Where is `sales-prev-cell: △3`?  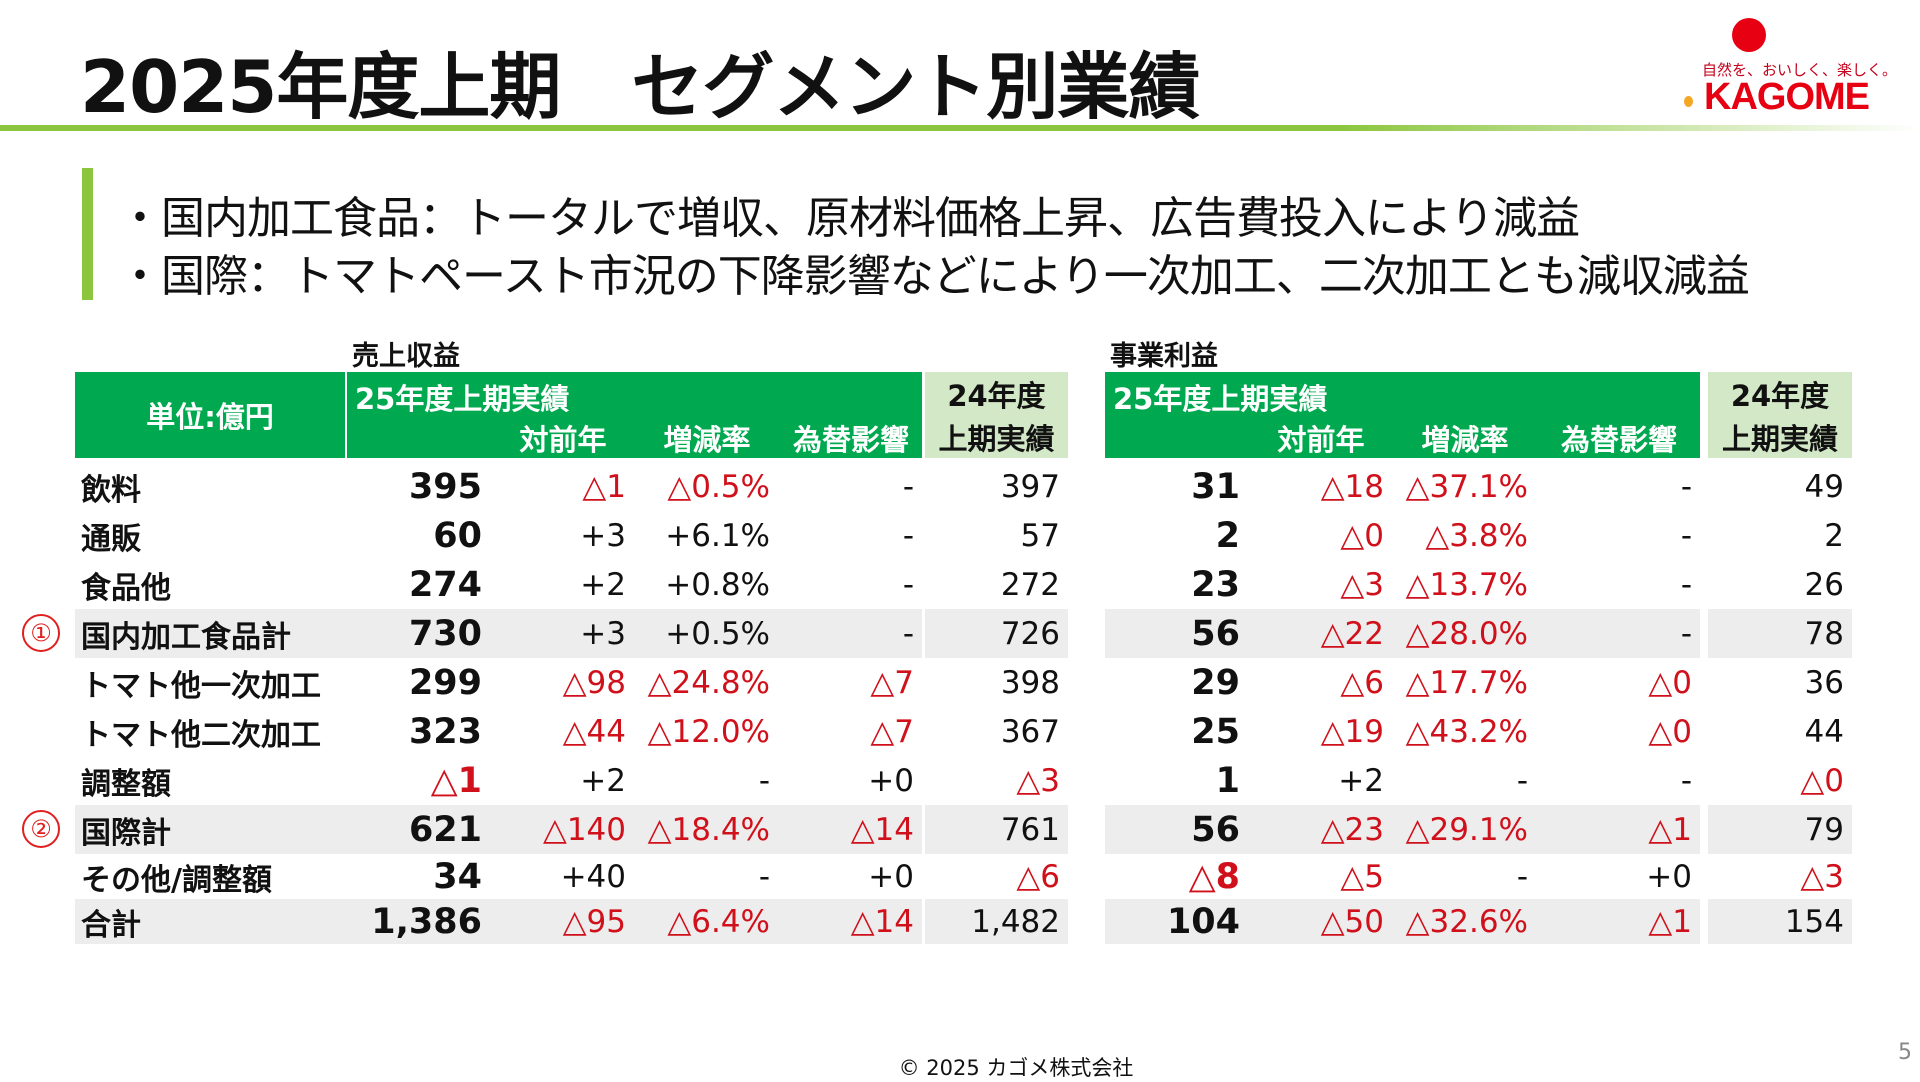
sales-prev-cell: △3 is located at coordinates (1038, 780).